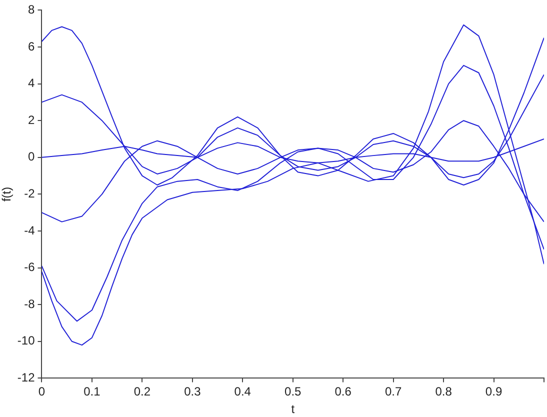  I want to click on x-tick-label: 0.1, so click(92, 391).